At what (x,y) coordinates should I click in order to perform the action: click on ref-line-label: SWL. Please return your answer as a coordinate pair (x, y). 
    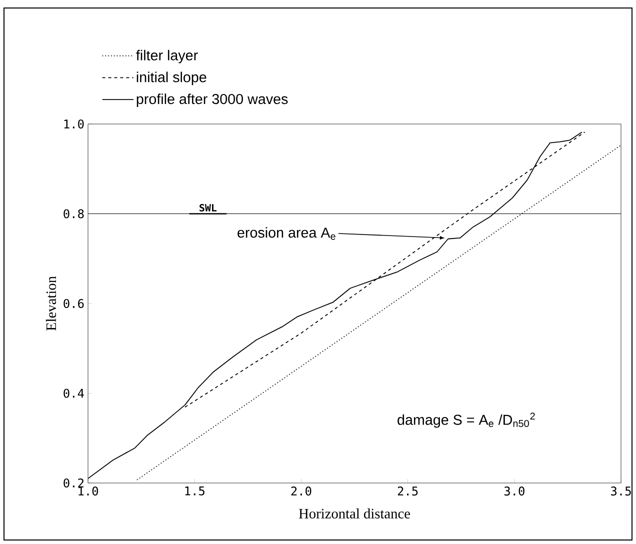
    Looking at the image, I should click on (208, 208).